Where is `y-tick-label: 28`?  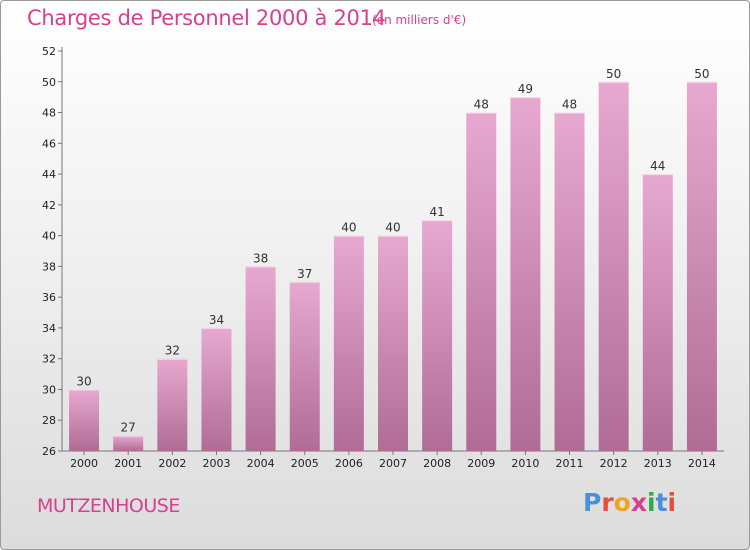 y-tick-label: 28 is located at coordinates (49, 420).